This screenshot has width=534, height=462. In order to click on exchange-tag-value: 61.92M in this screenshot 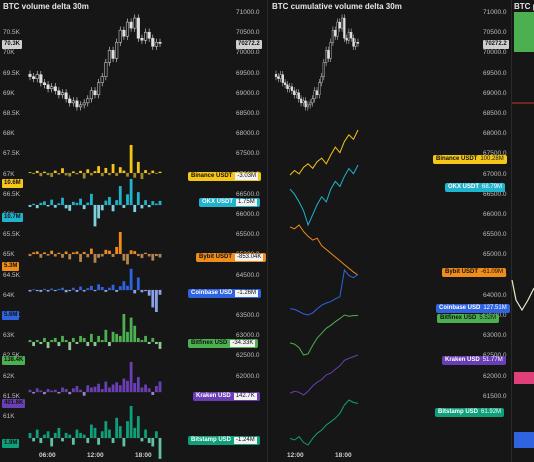, I will do `click(491, 412)`.